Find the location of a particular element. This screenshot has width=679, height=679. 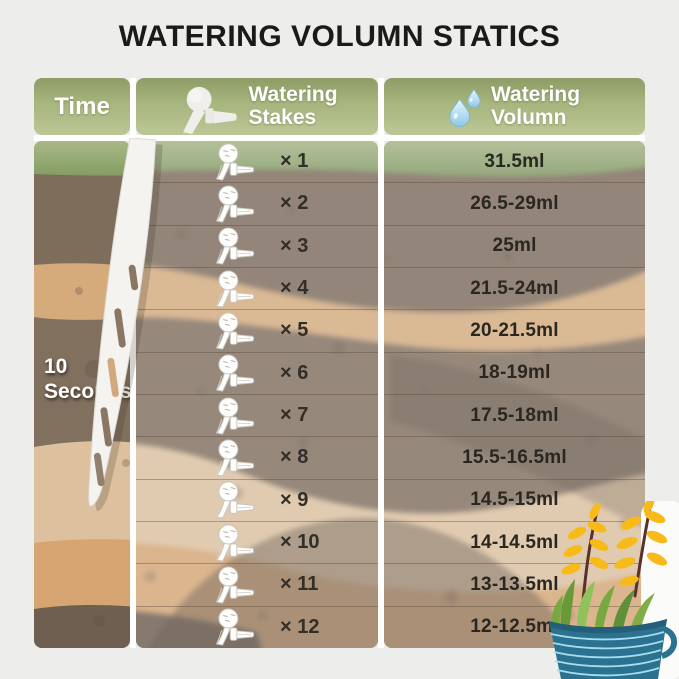

volume-value: 15.5-16.5ml is located at coordinates (514, 457).